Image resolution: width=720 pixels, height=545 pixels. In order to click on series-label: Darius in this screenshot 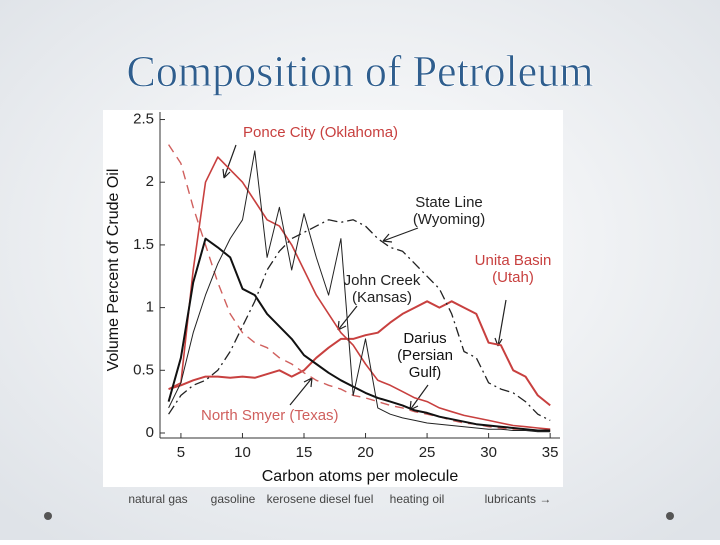, I will do `click(424, 338)`.